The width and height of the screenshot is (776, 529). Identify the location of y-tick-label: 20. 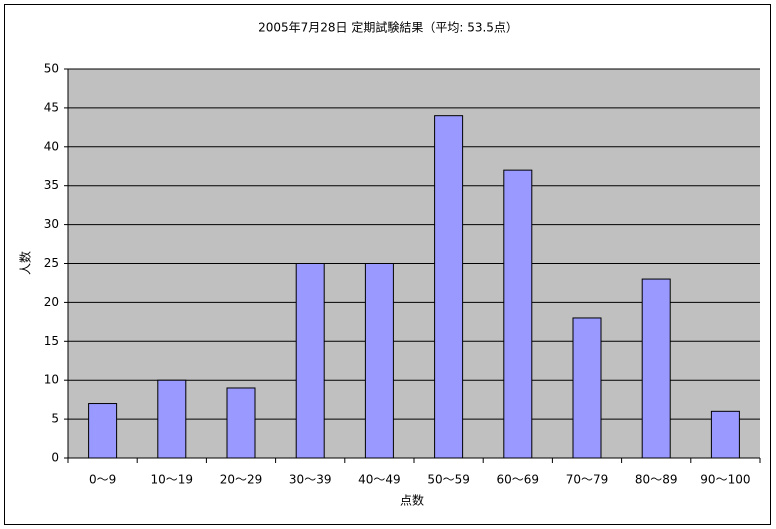
(51, 302).